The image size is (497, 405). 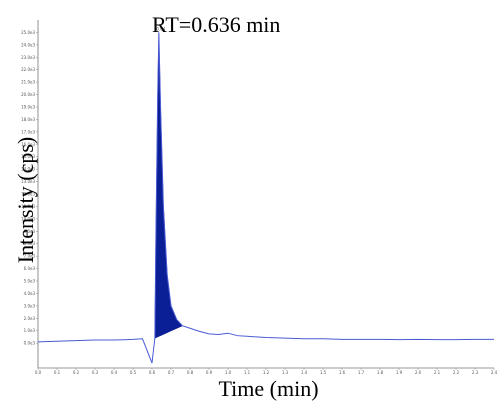 I want to click on x-tick-label: 1.0, so click(x=228, y=372).